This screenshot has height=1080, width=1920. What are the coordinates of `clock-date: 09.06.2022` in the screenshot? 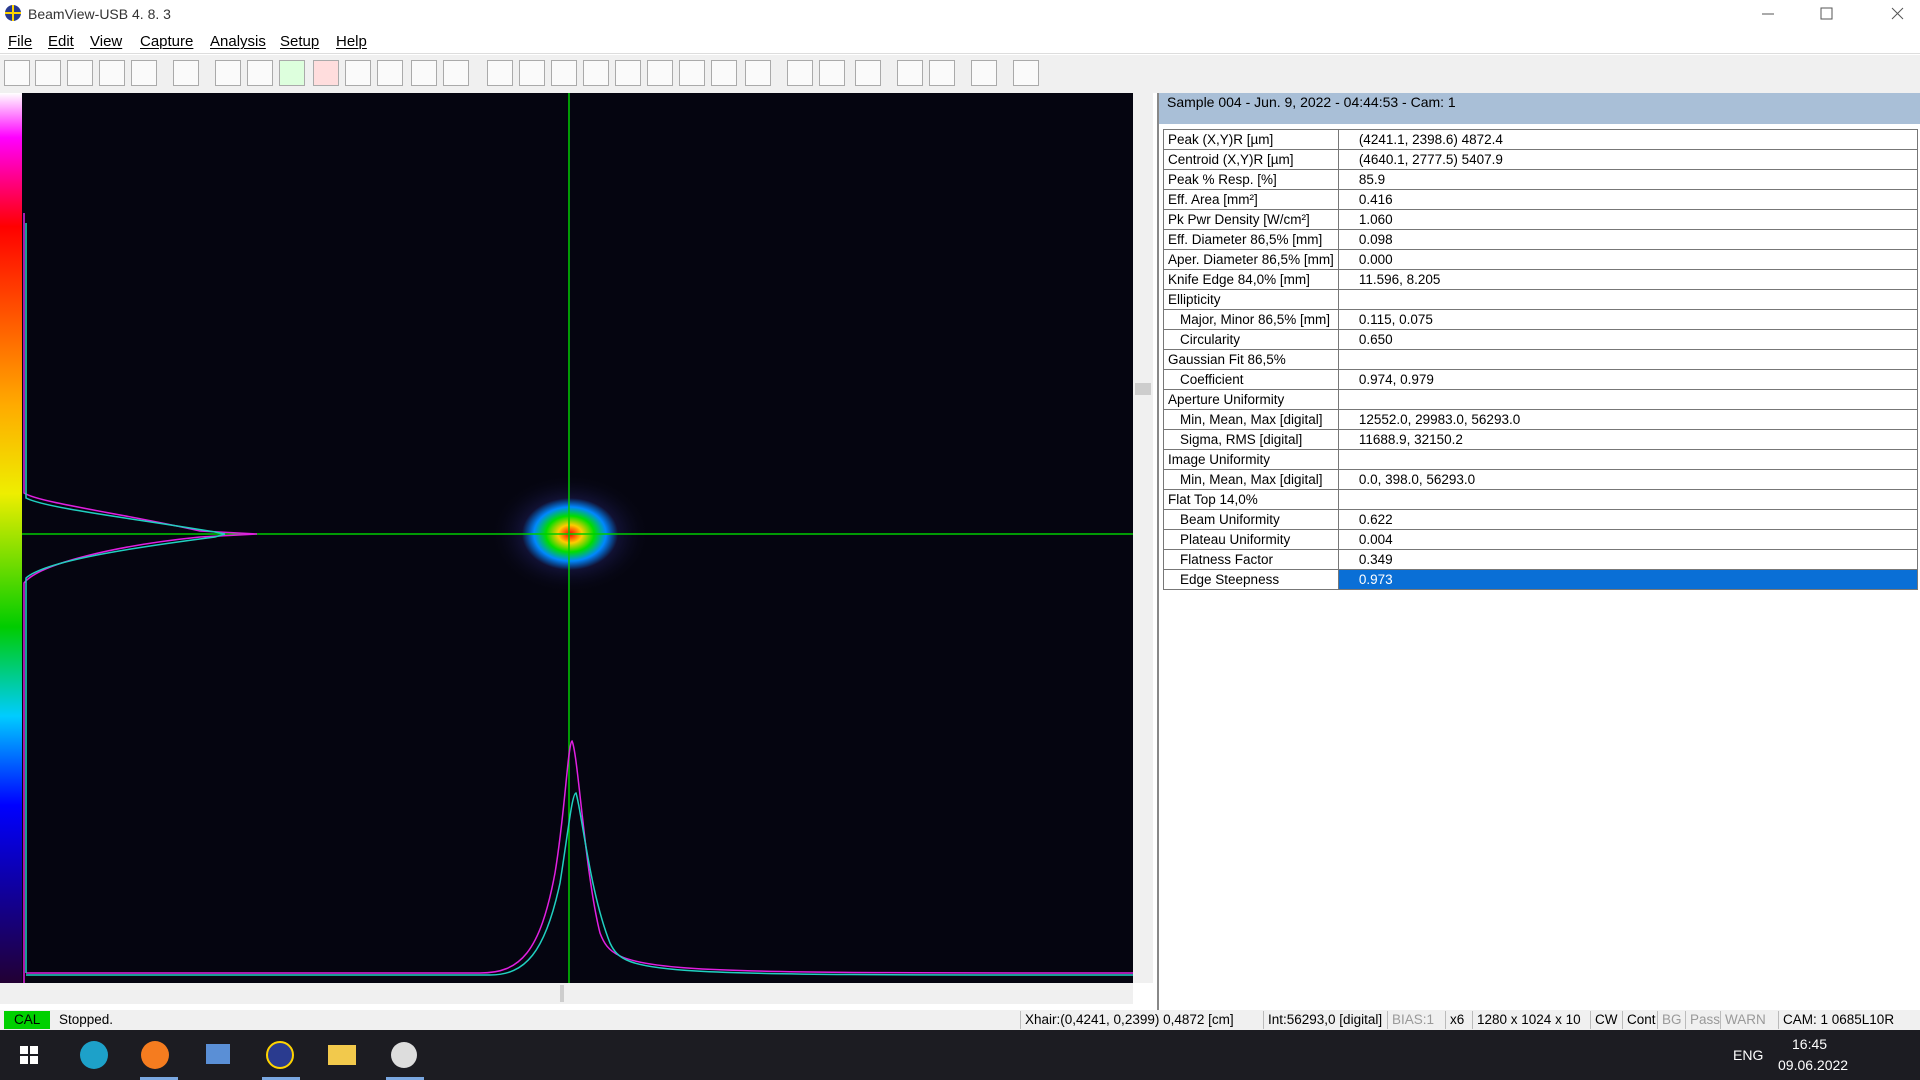 It's located at (1813, 1065).